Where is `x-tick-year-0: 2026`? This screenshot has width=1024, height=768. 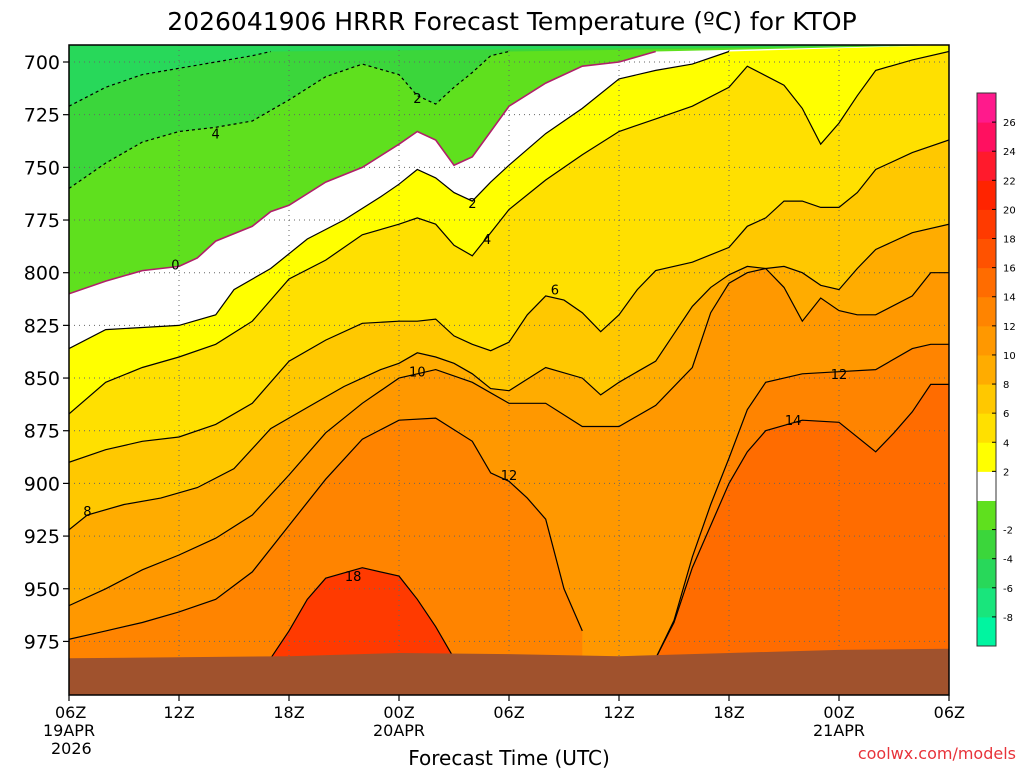 x-tick-year-0: 2026 is located at coordinates (71, 748).